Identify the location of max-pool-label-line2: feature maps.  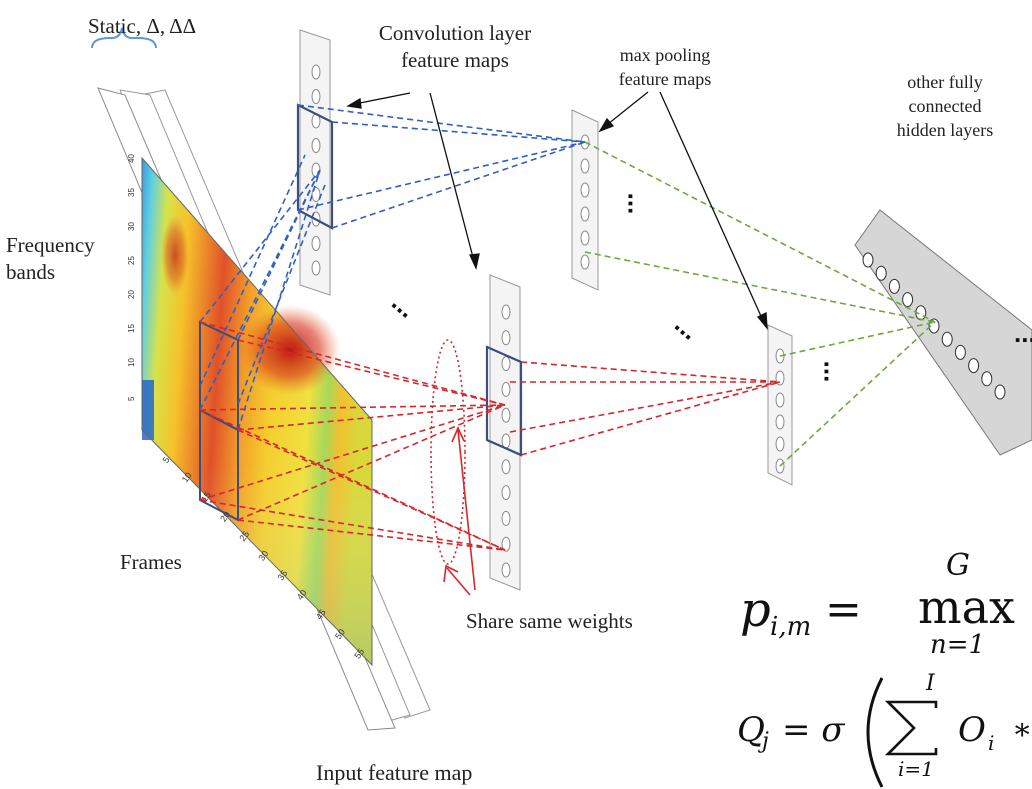
(665, 79).